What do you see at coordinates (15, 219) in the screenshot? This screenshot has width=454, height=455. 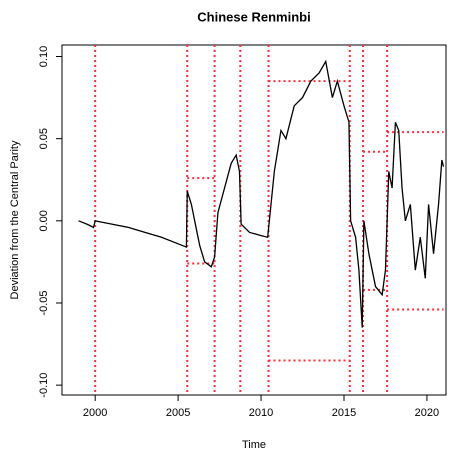 I see `y-axis-label: Deviation from the Central Parity` at bounding box center [15, 219].